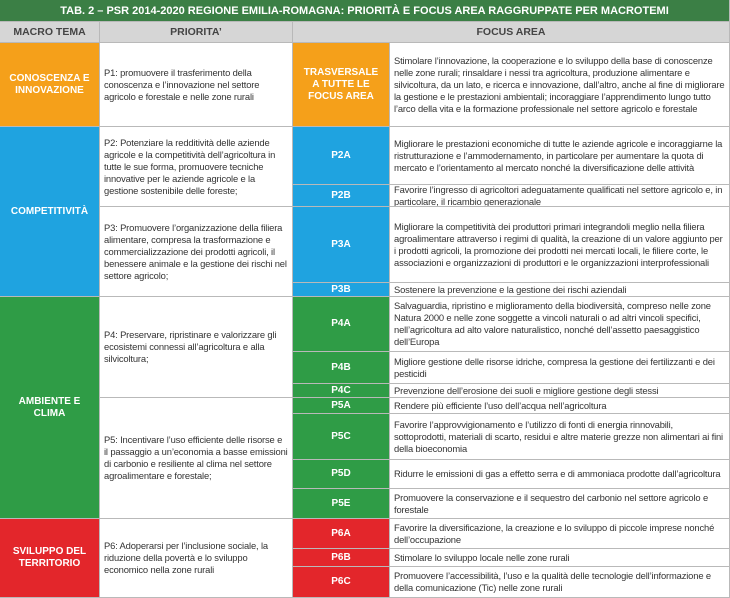 This screenshot has height=598, width=730. What do you see at coordinates (341, 156) in the screenshot?
I see `focus-code: P2A` at bounding box center [341, 156].